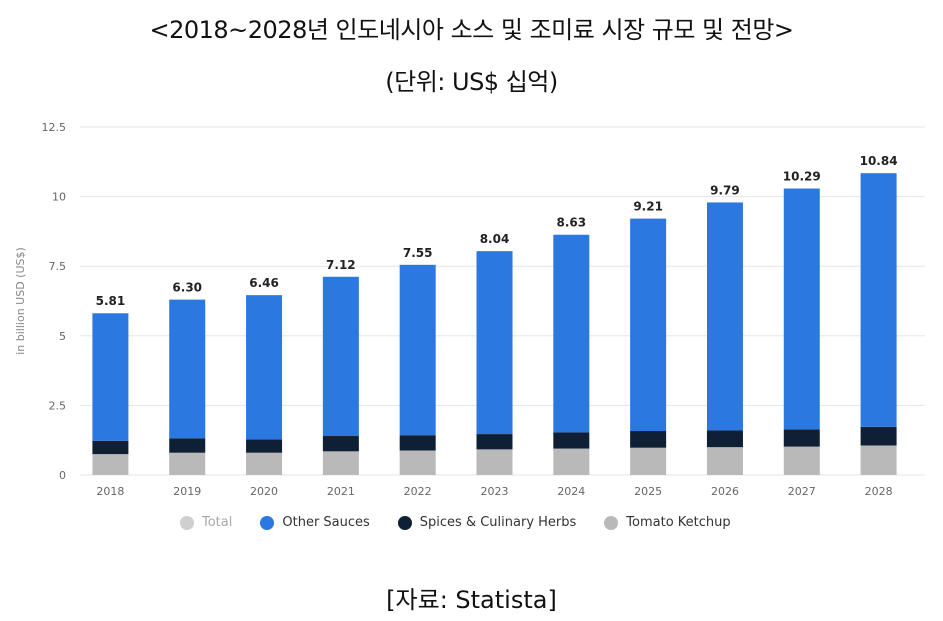  I want to click on chart-title: <2018~2028년 인도네시아 소스 및 조미료 시장 규모 및 전망>, so click(471, 30).